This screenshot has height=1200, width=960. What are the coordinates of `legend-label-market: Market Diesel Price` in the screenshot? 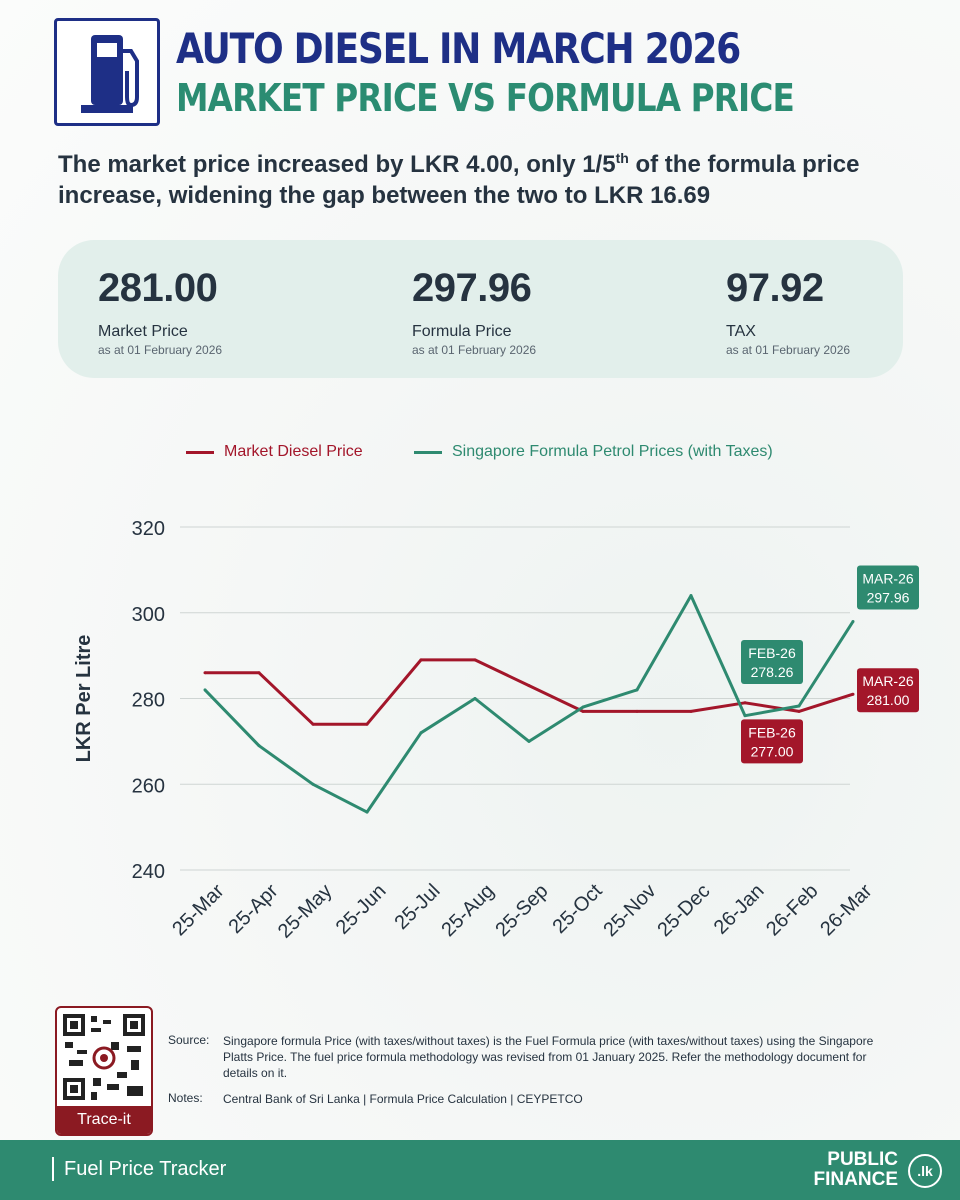 It's located at (293, 451).